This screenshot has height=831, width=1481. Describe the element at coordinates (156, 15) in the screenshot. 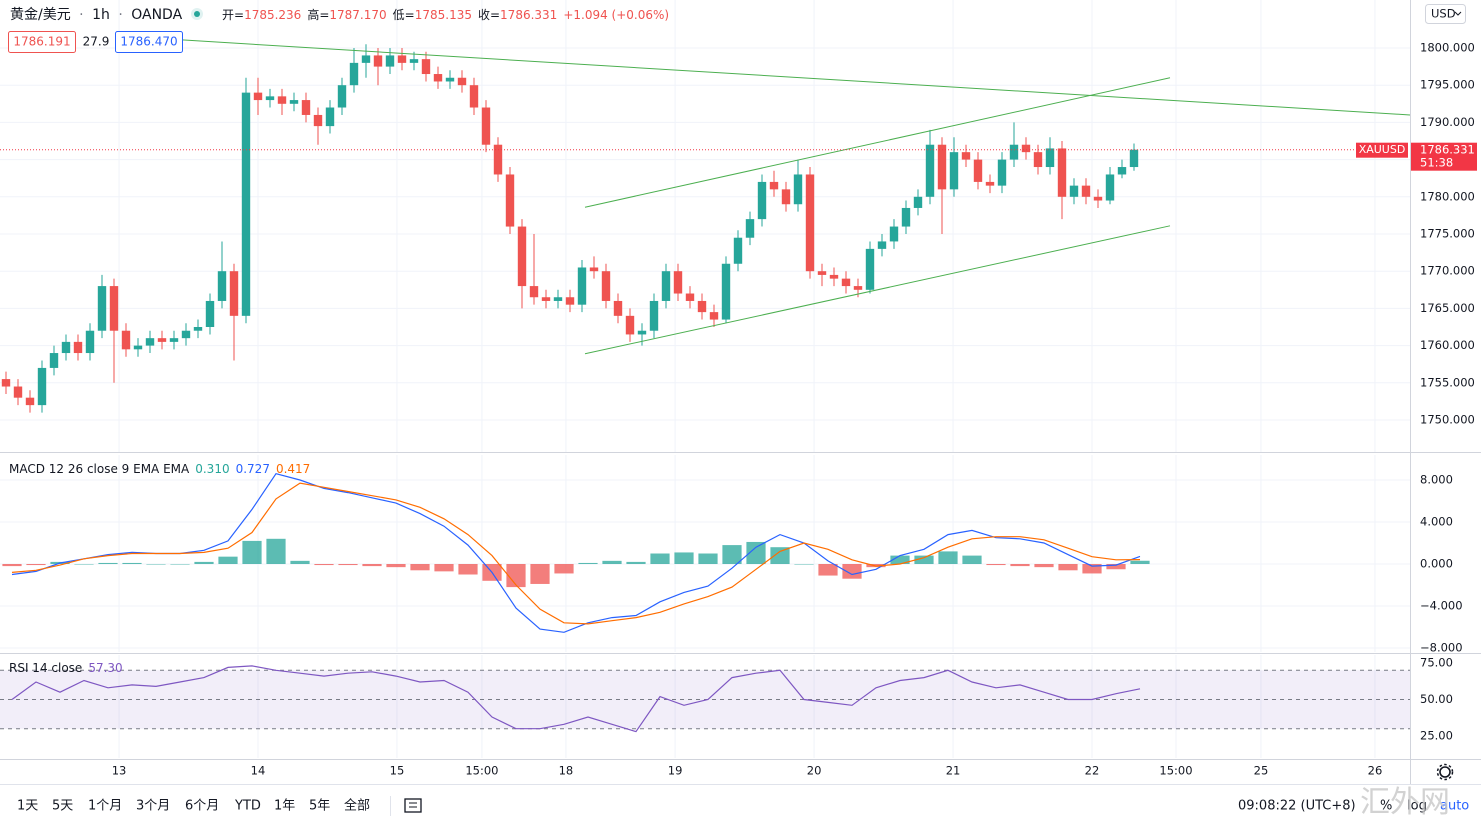

I see `exchange: OANDA` at that location.